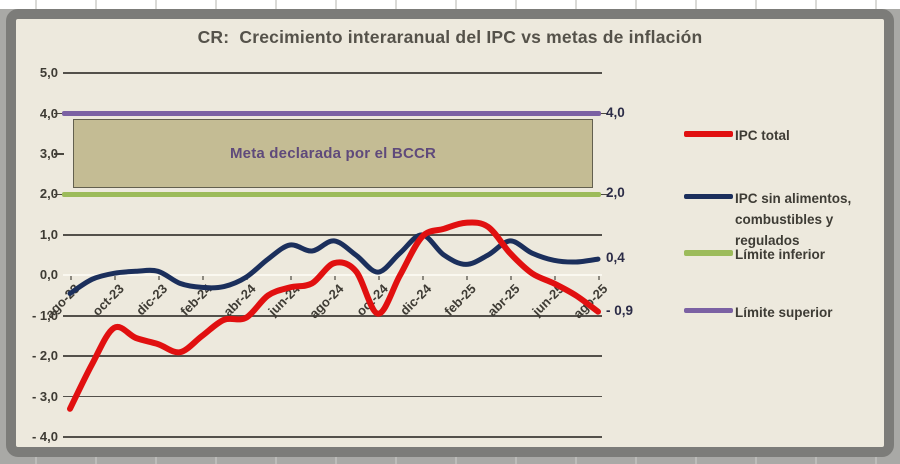 This screenshot has height=464, width=900. Describe the element at coordinates (450, 460) in the screenshot. I see `spreadsheet-cells-bottom` at that location.